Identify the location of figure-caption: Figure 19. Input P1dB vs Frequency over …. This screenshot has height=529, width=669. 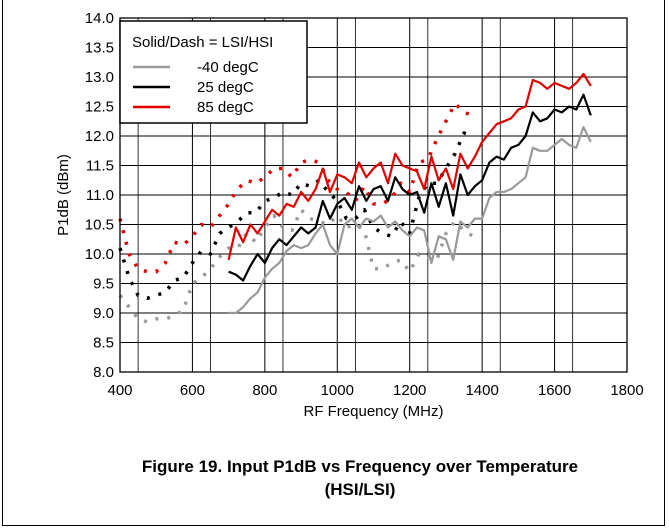
(360, 478).